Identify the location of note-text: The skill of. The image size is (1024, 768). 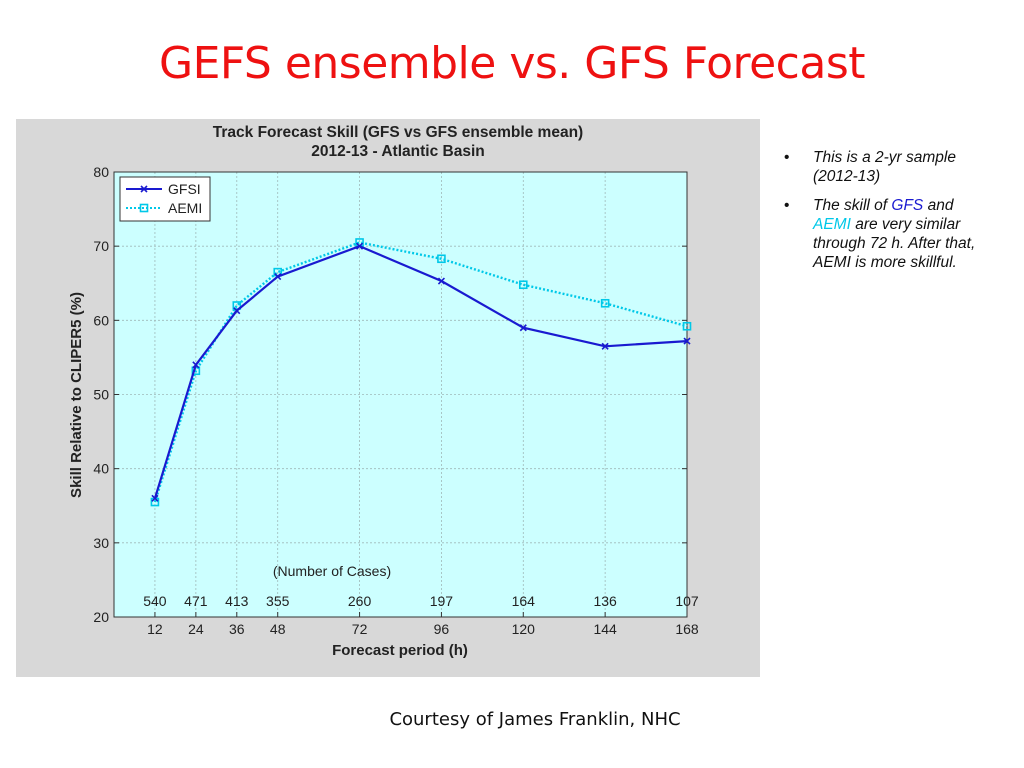
(852, 205).